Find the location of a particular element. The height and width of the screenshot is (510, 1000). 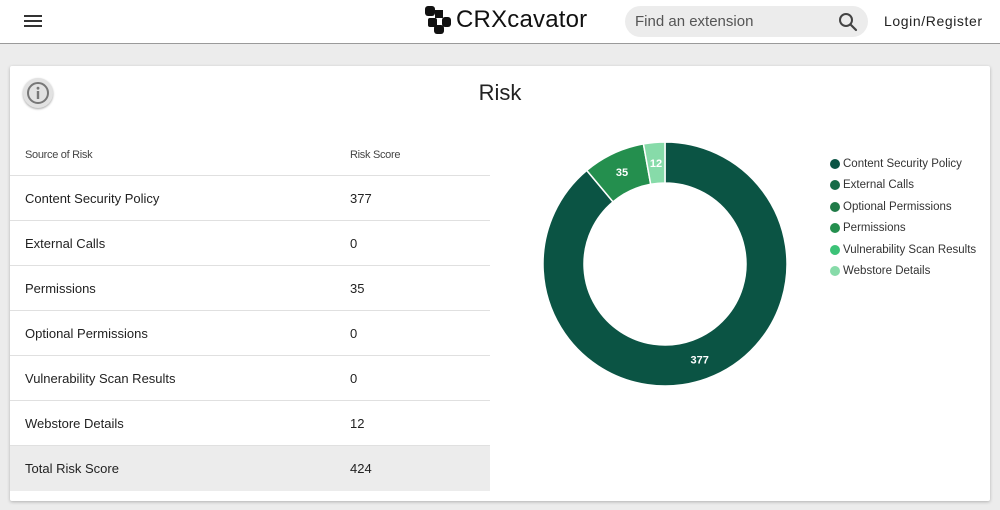

row-score: 377 is located at coordinates (361, 198).